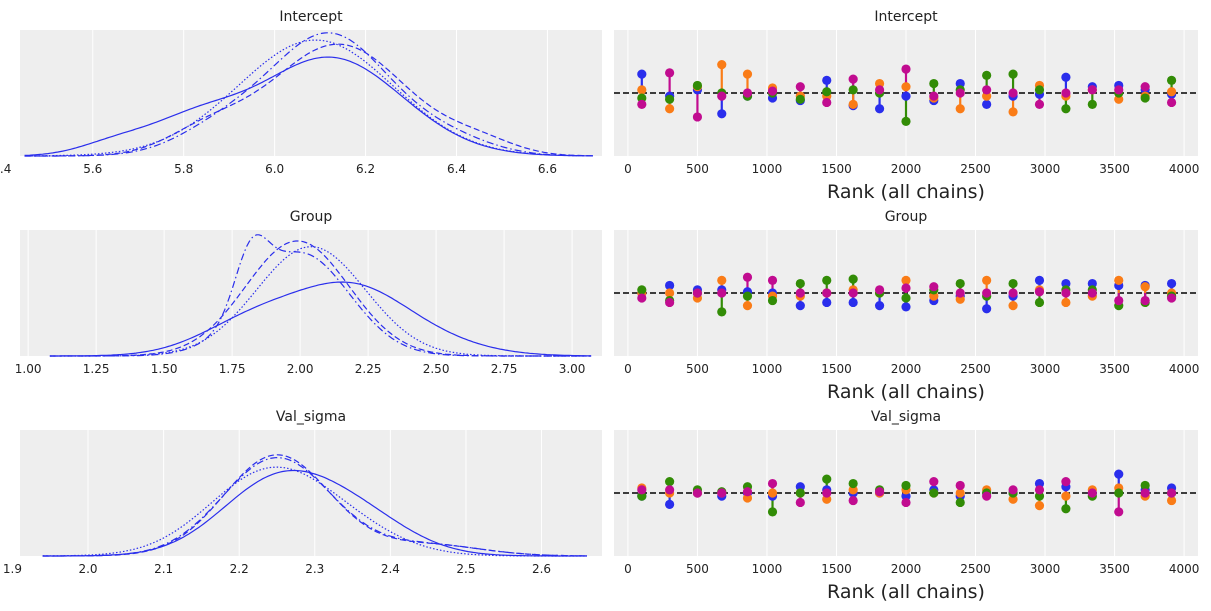  What do you see at coordinates (547, 169) in the screenshot?
I see `x-tick-label: 6.6` at bounding box center [547, 169].